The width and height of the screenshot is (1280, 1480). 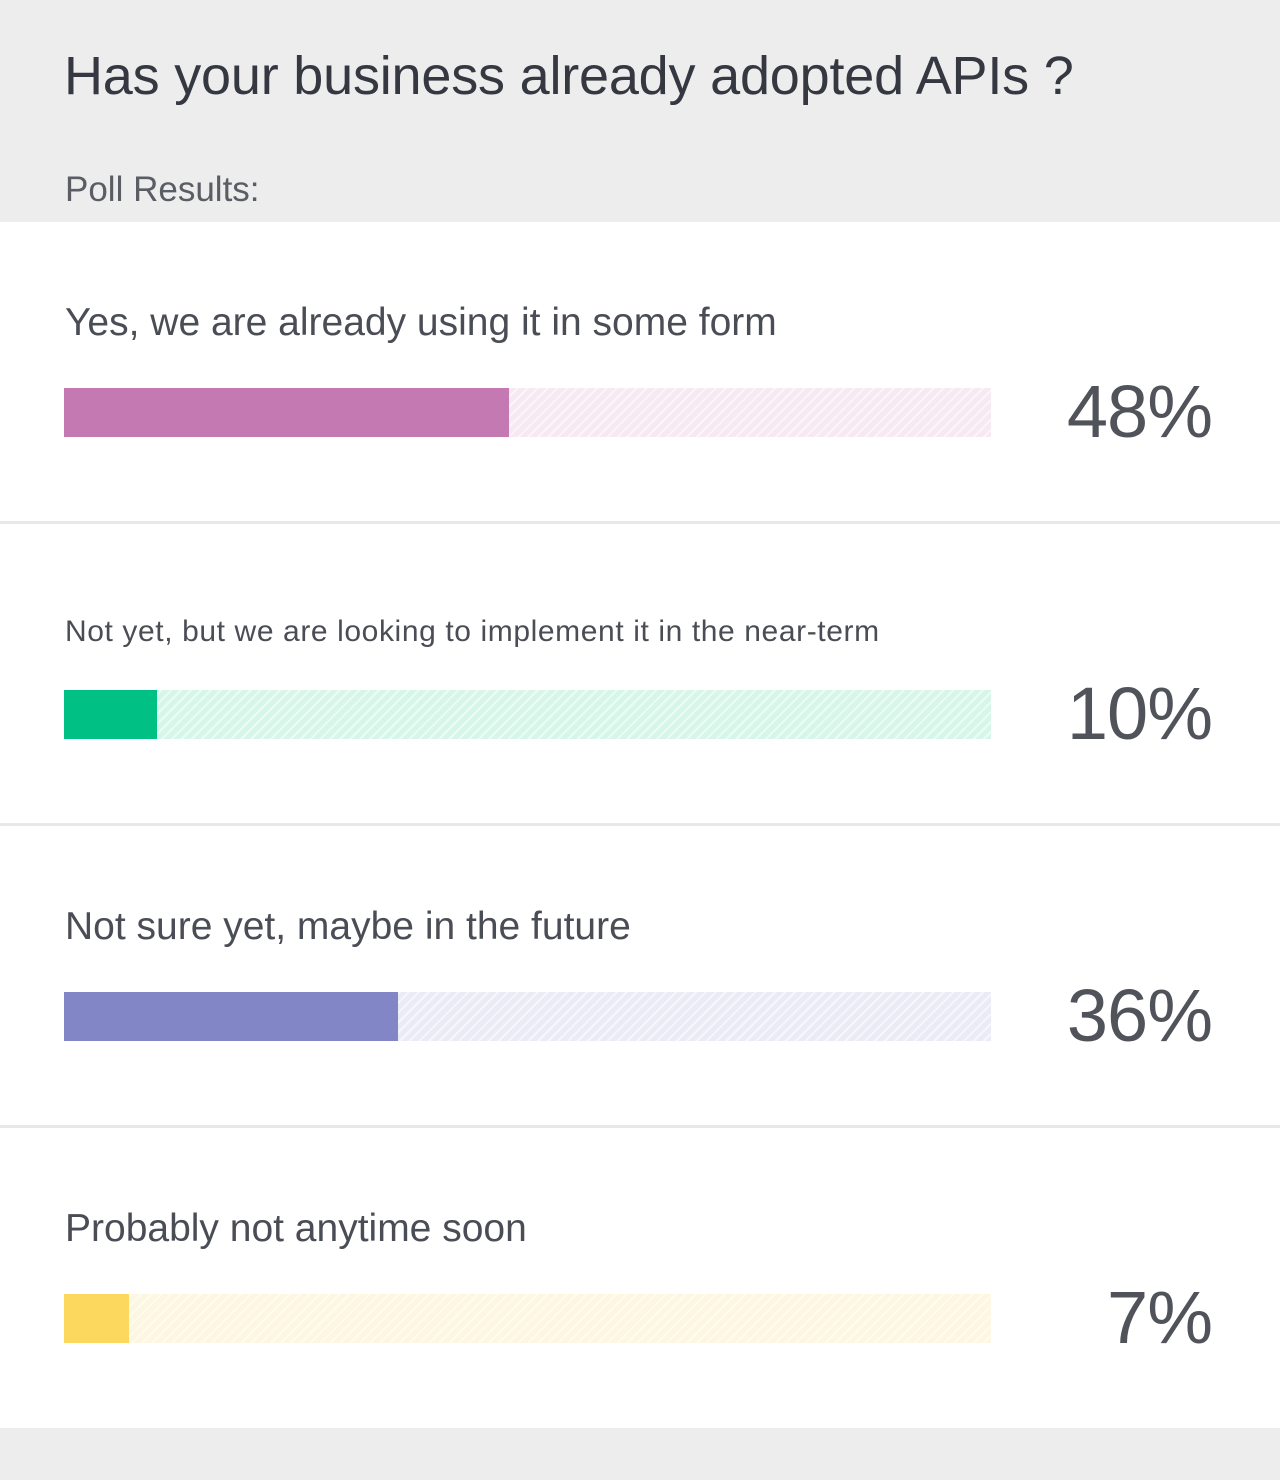 What do you see at coordinates (640, 1454) in the screenshot?
I see `page-footer` at bounding box center [640, 1454].